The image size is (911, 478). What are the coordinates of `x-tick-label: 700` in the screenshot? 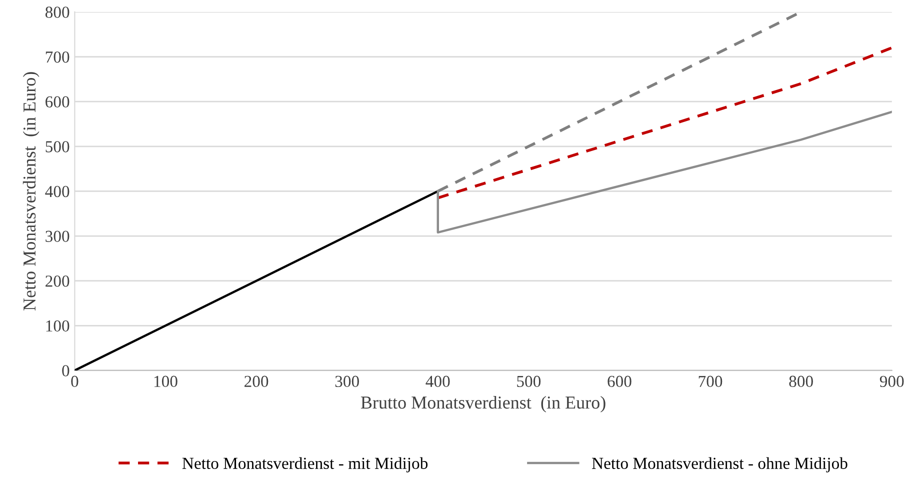 It's located at (710, 382).